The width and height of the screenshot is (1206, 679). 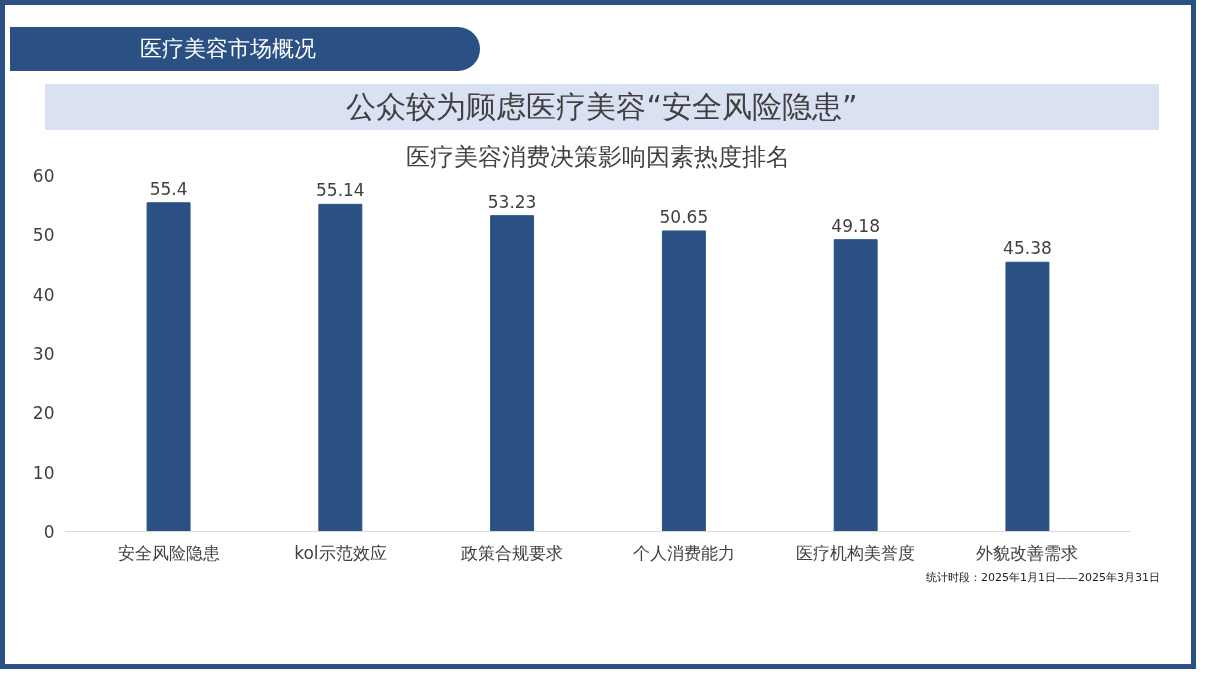 What do you see at coordinates (1043, 578) in the screenshot?
I see `text: 统计时段：2025年1月1日——2025年3月31日` at bounding box center [1043, 578].